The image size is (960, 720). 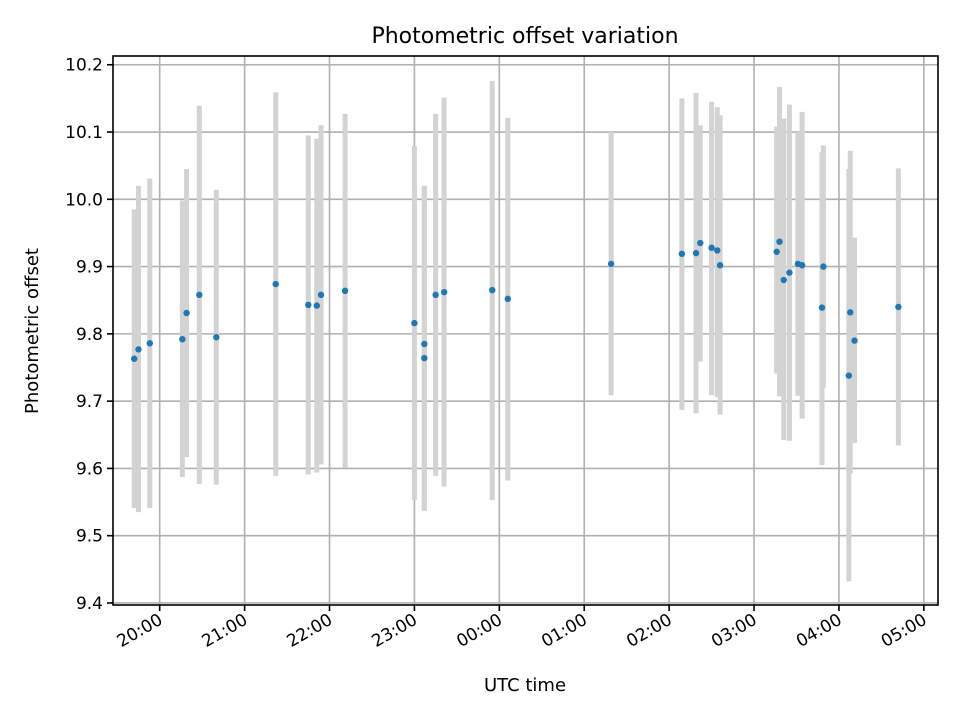 I want to click on y-tick-label: 9.5, so click(x=89, y=537).